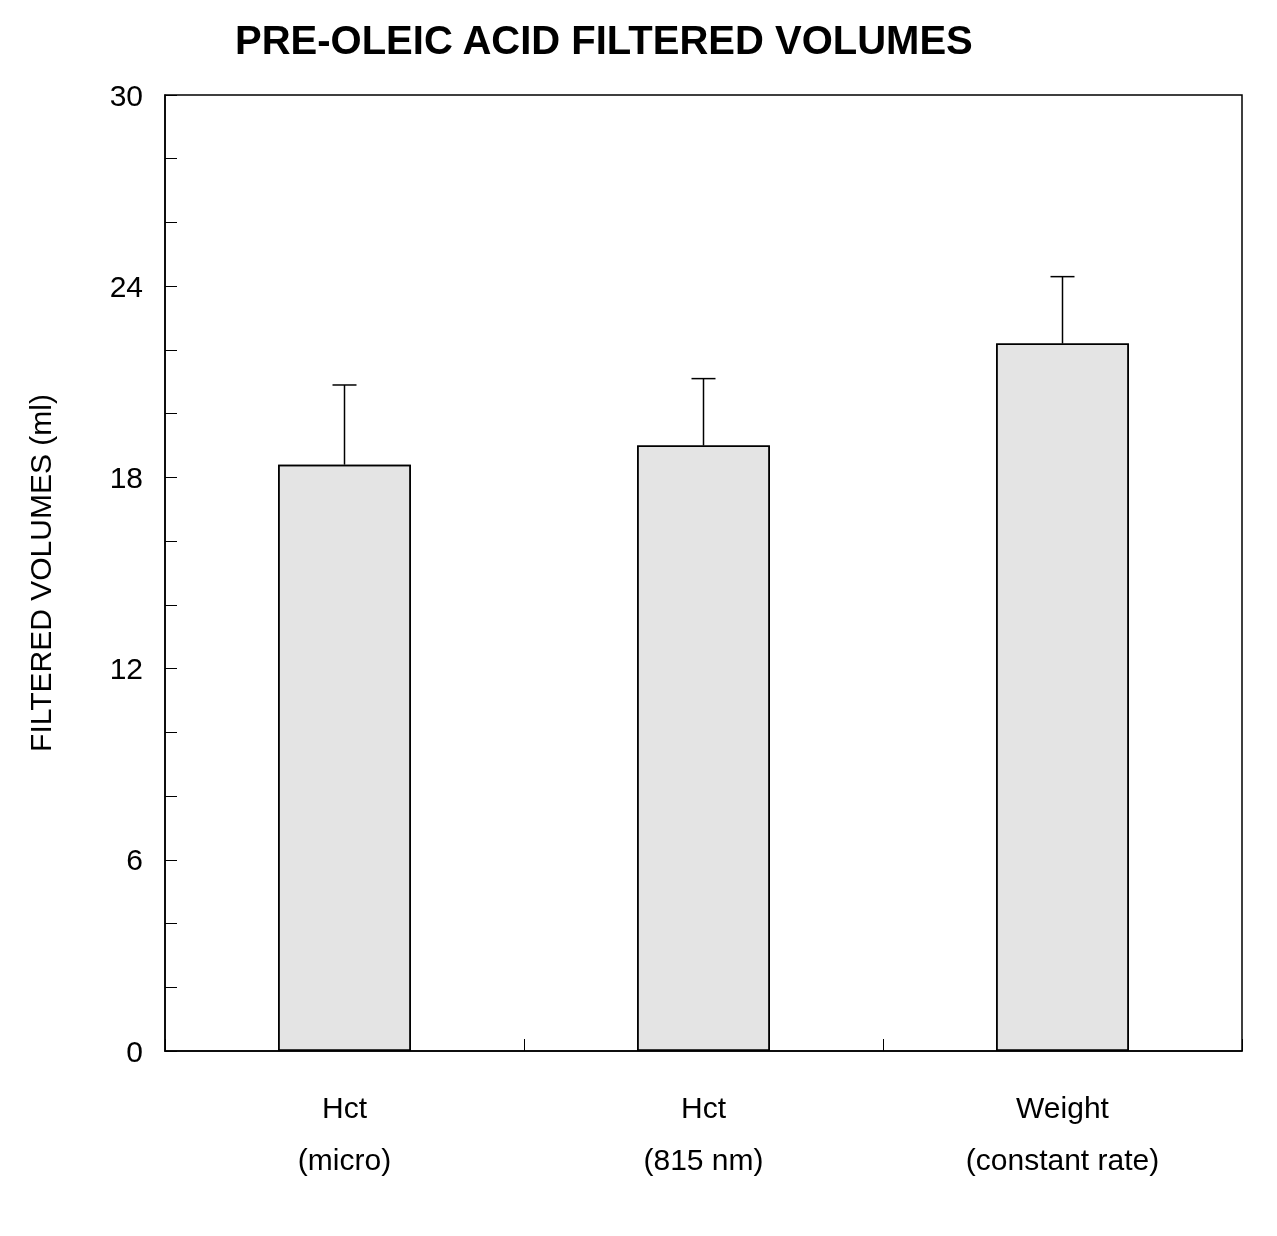 Image resolution: width=1277 pixels, height=1236 pixels. What do you see at coordinates (126, 669) in the screenshot?
I see `y-tick-label: 12` at bounding box center [126, 669].